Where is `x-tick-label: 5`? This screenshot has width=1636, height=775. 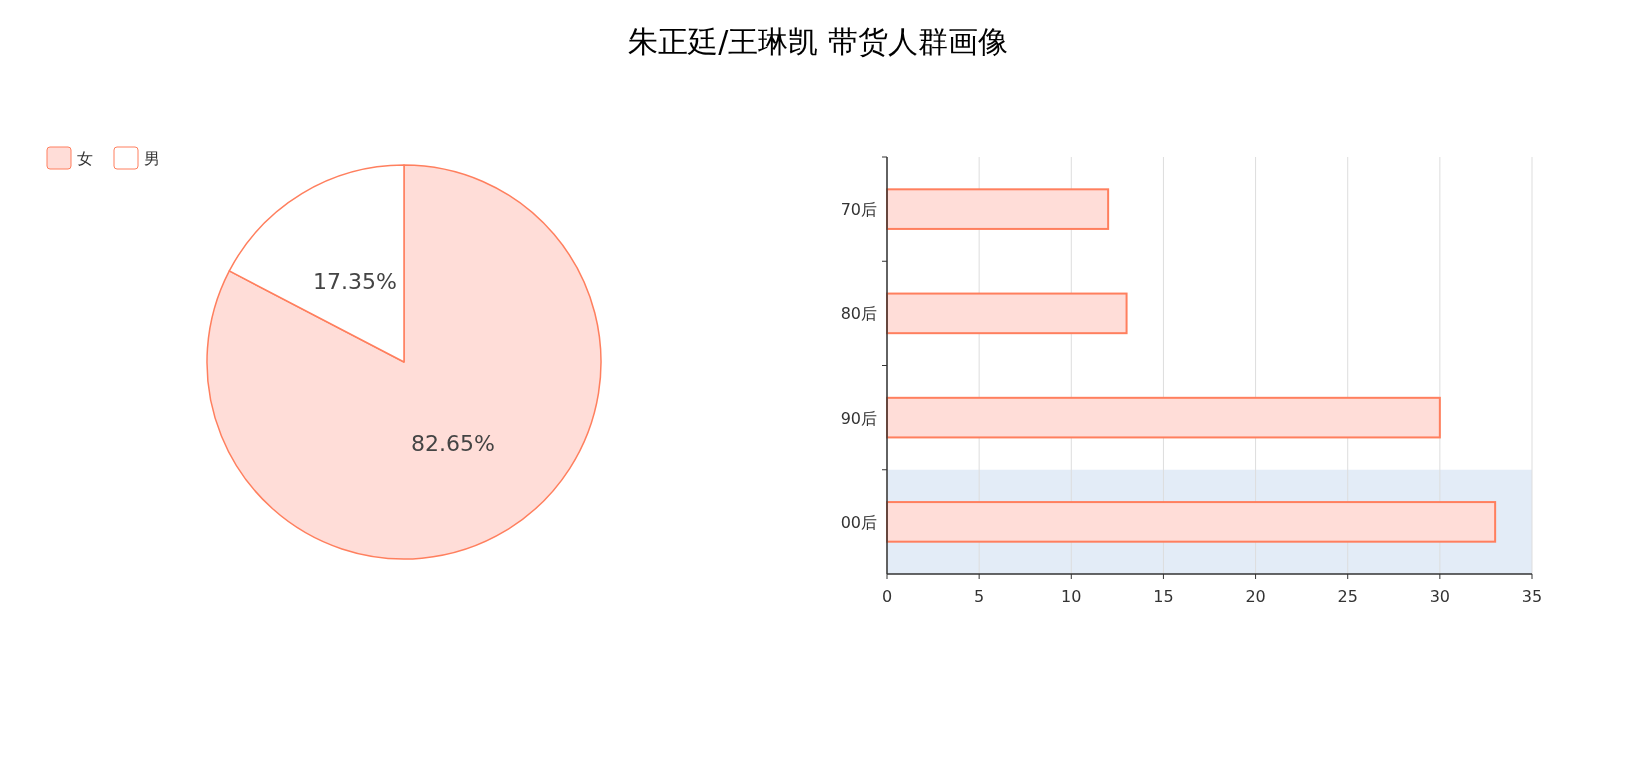 x-tick-label: 5 is located at coordinates (979, 596).